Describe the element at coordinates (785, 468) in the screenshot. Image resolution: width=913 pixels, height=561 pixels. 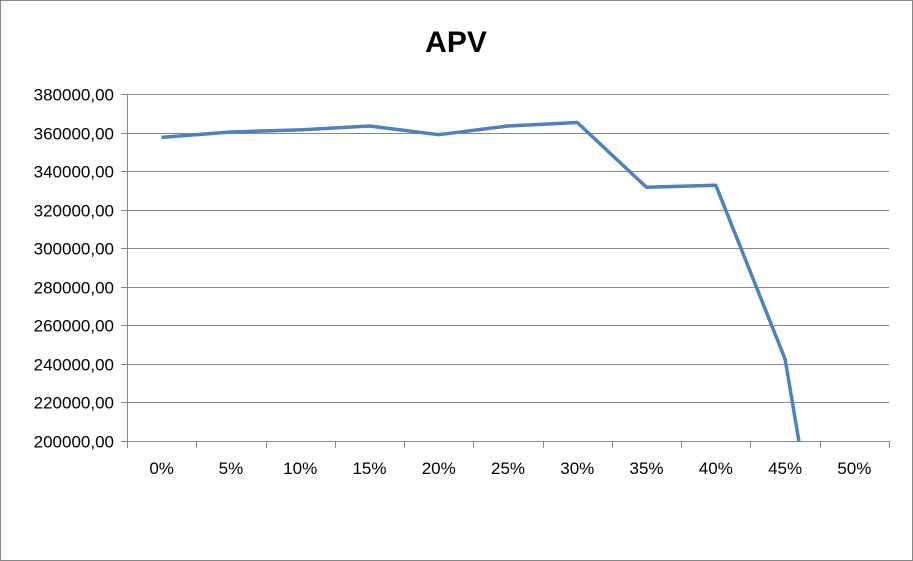
I see `x-tick-label: 45%` at that location.